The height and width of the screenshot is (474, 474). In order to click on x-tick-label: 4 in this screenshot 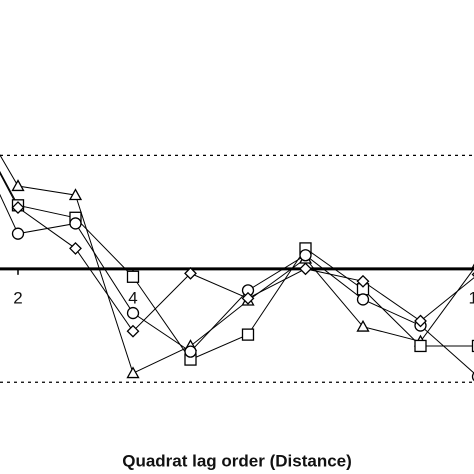, I will do `click(132, 297)`.